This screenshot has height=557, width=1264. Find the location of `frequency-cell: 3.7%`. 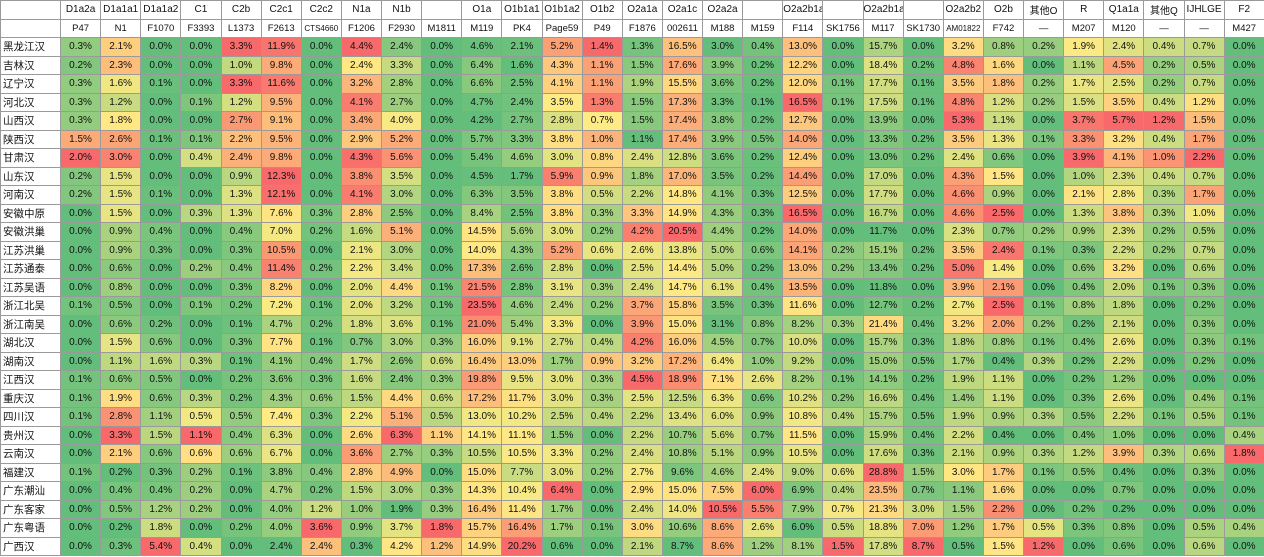

frequency-cell: 3.7% is located at coordinates (642, 306).